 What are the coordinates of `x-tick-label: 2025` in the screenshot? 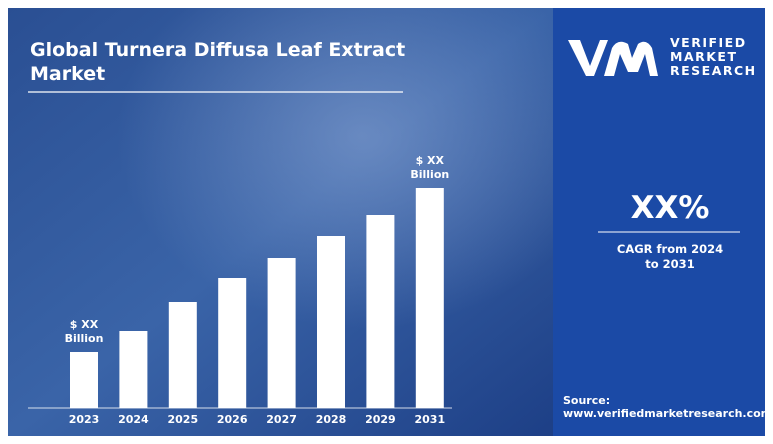 It's located at (182, 419).